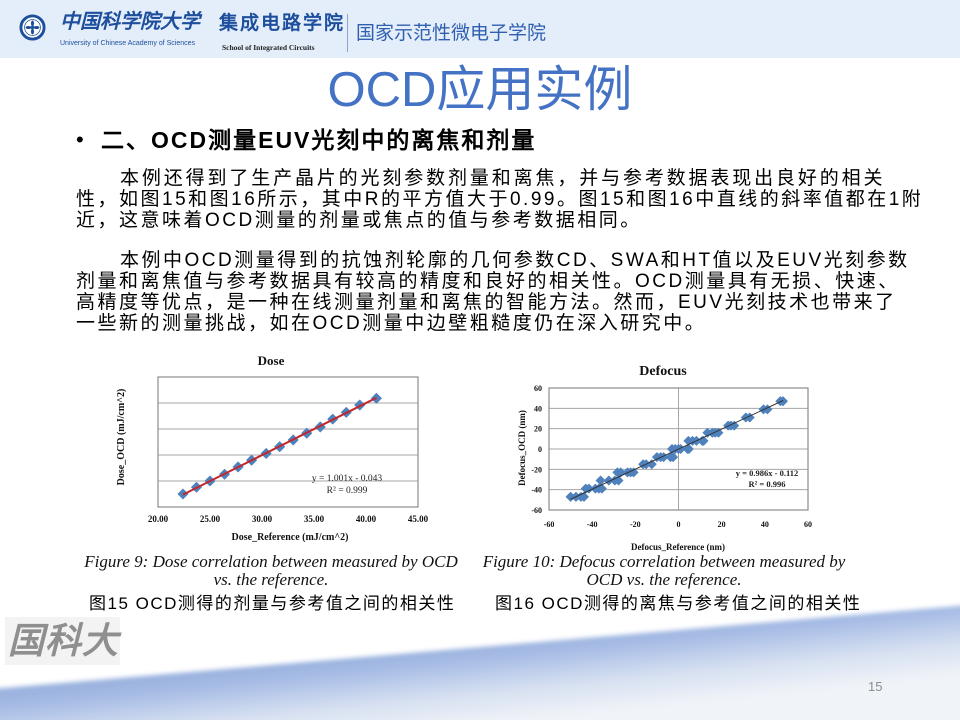 The image size is (960, 720). I want to click on figure-10-caption-line-2: OCD vs. the reference., so click(664, 579).